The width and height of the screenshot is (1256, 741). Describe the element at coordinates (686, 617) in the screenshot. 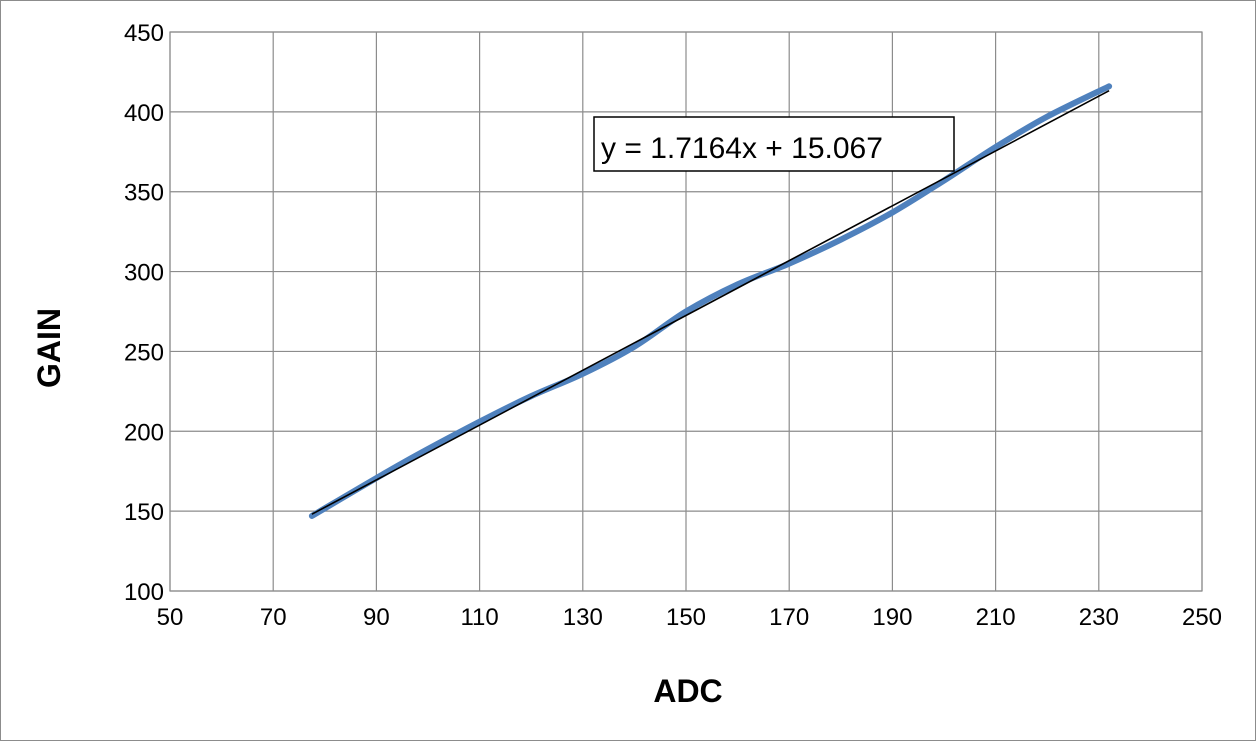

I see `x-tick-label: 150` at that location.